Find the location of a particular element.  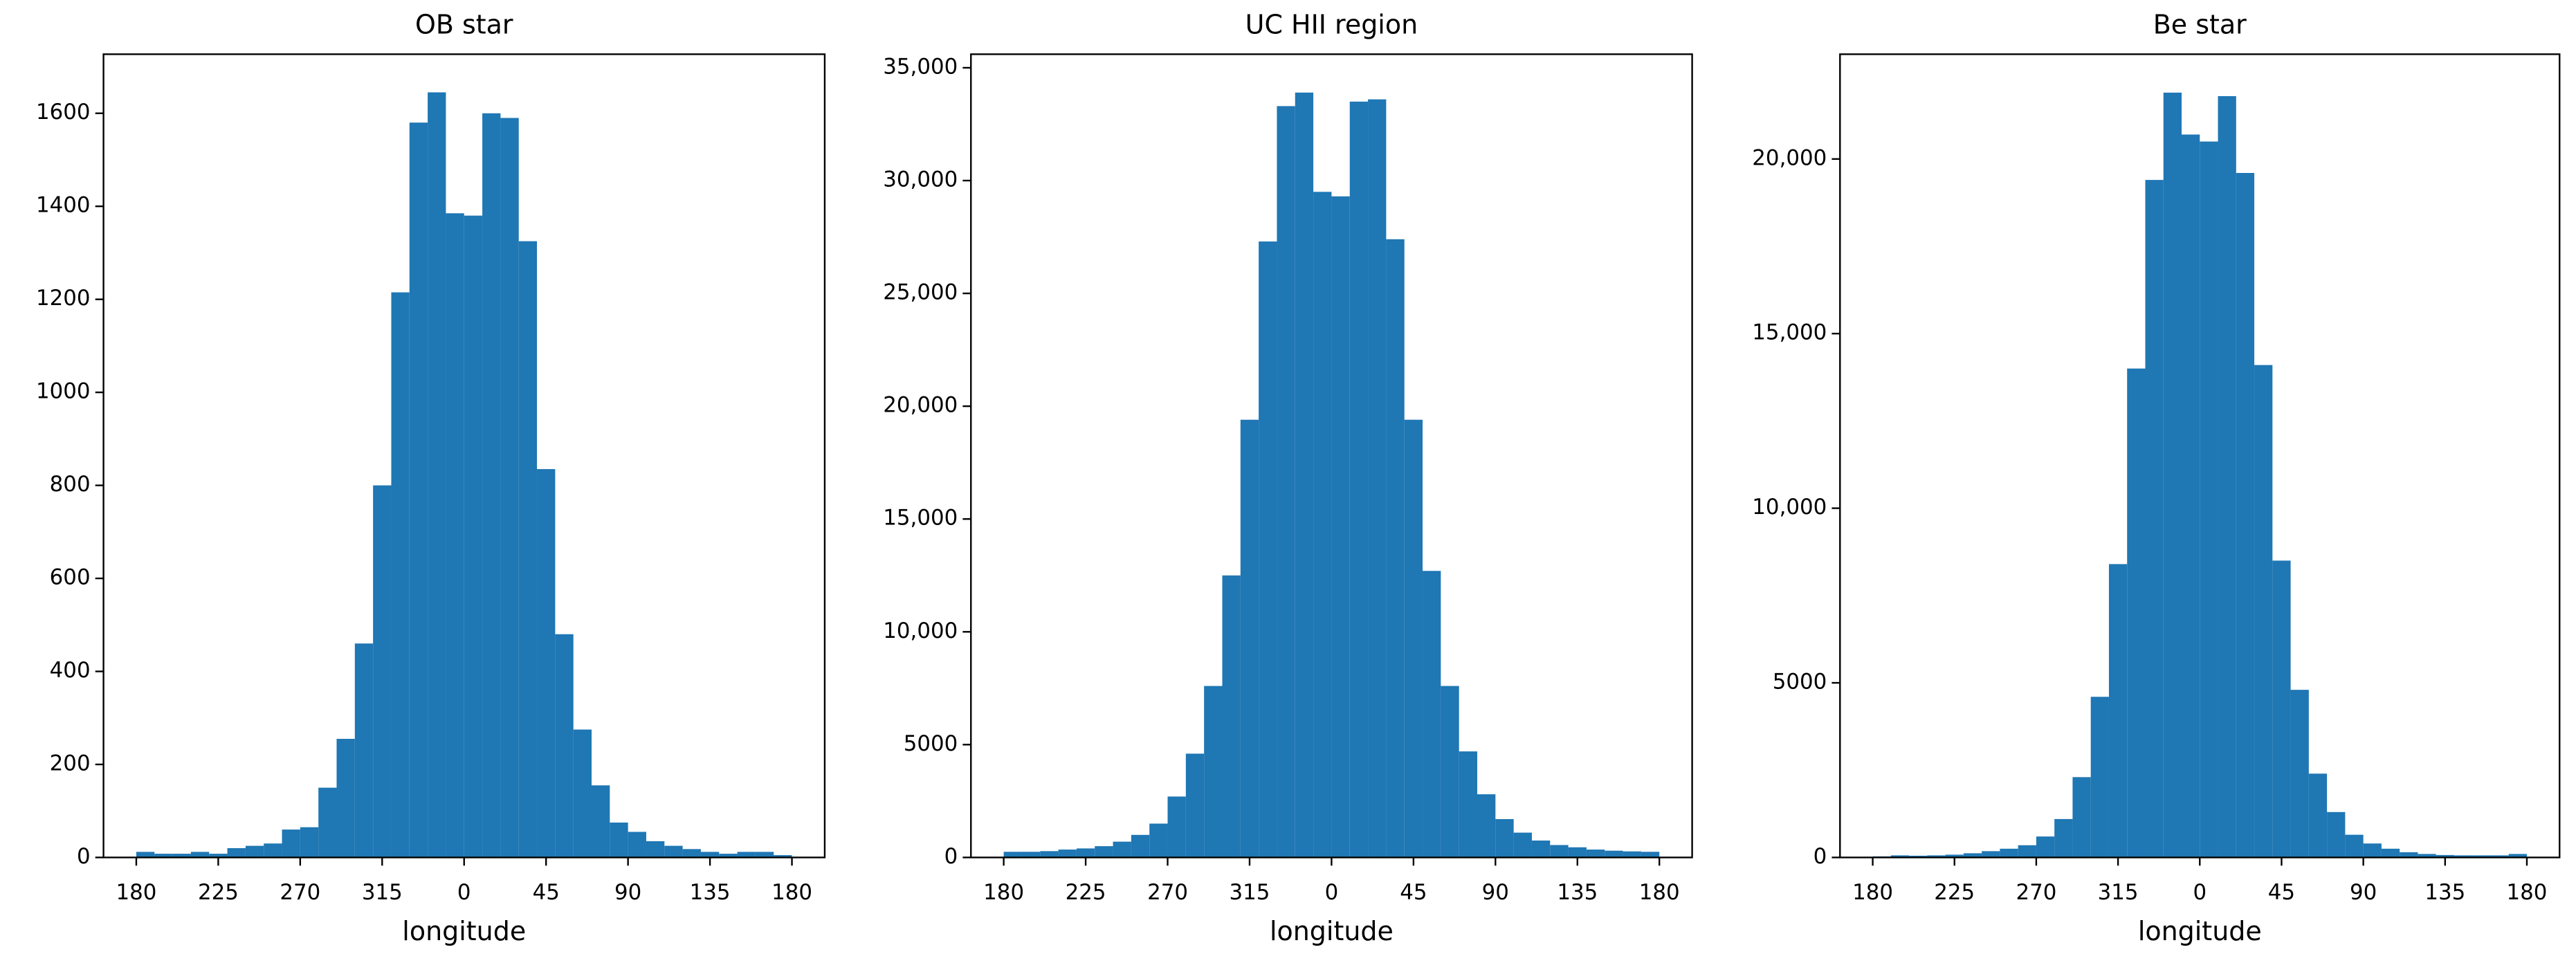

y-tick-label: 1400 is located at coordinates (64, 205).